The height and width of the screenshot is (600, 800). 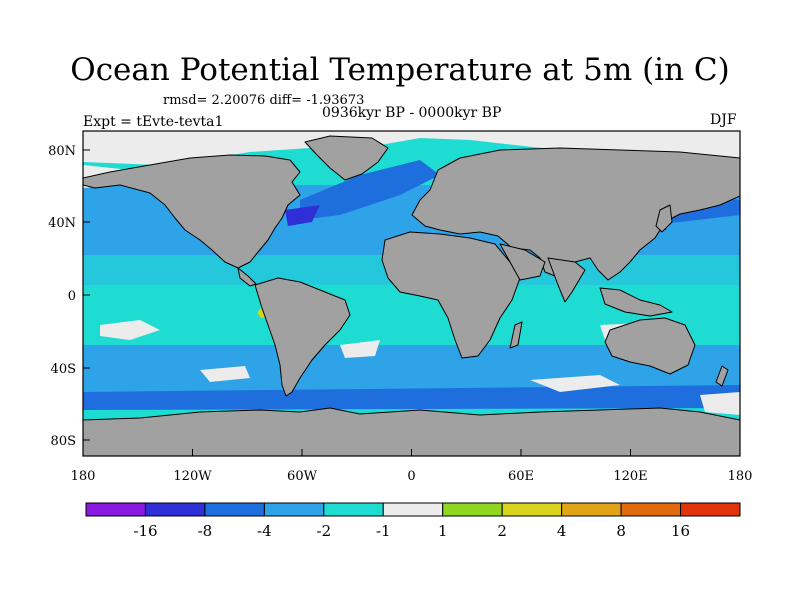 I want to click on tasman-white-patch, so click(x=720, y=403).